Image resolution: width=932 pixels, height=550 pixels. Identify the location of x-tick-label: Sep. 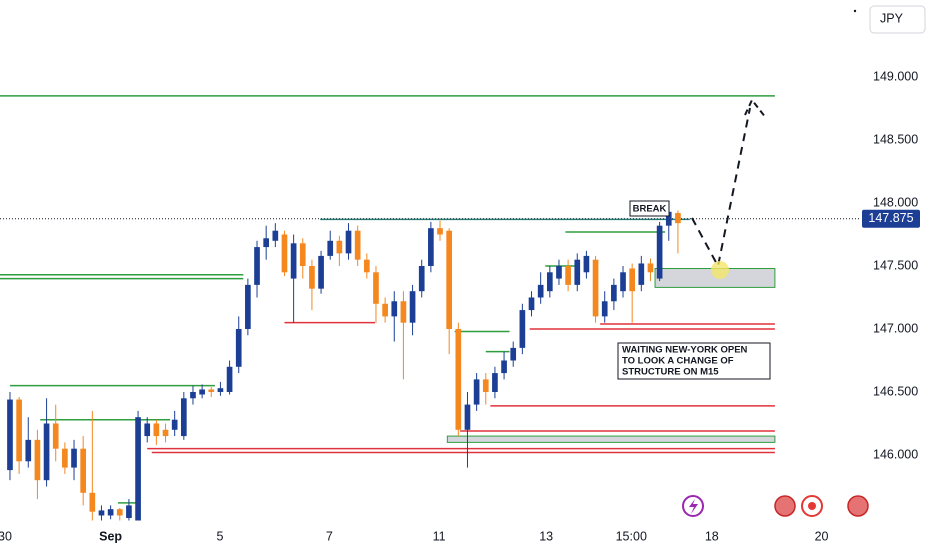
(110, 536).